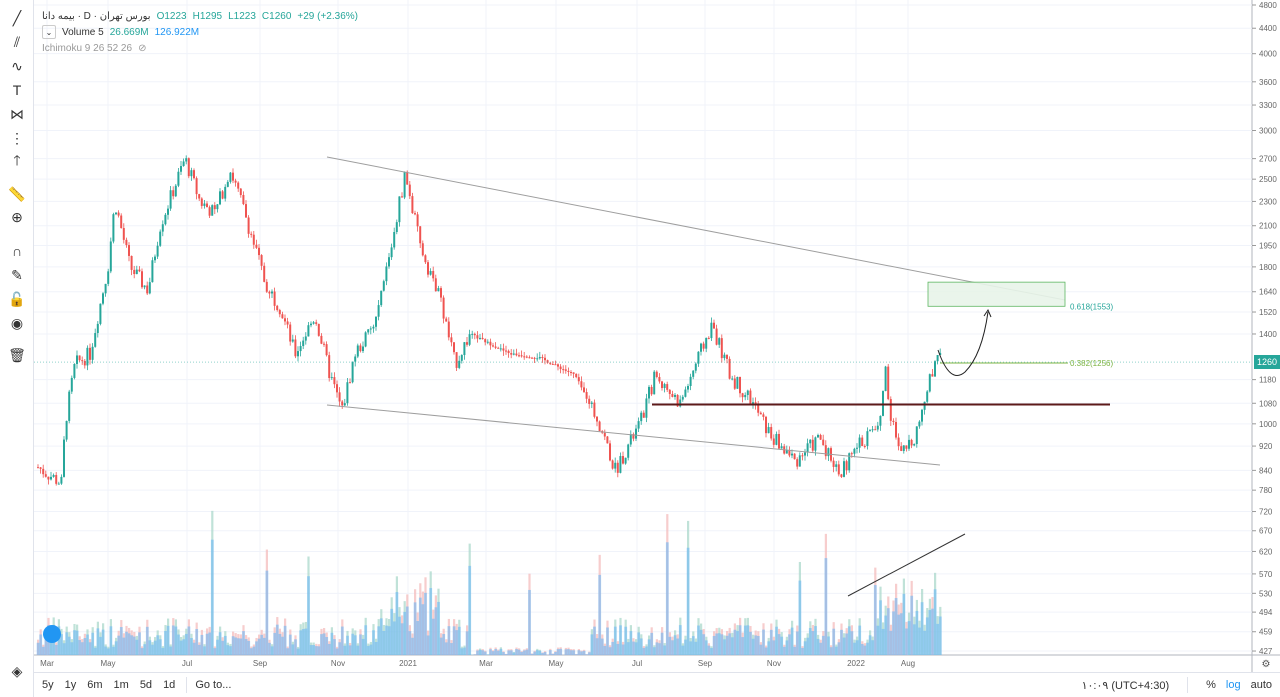 The height and width of the screenshot is (697, 1280). Describe the element at coordinates (17, 90) in the screenshot. I see `text-icon: T` at that location.